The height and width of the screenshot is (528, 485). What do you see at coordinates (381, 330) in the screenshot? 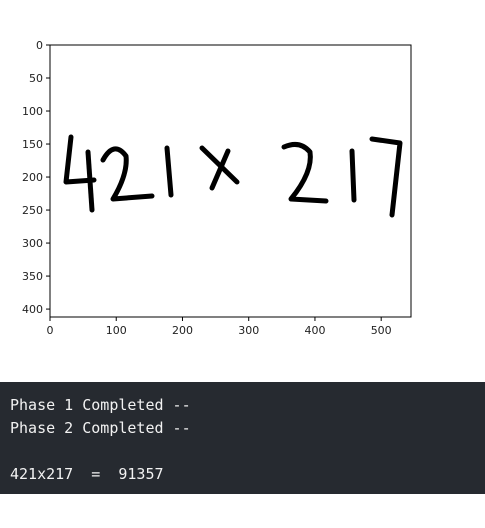
I see `x-tick-label: 500` at bounding box center [381, 330].